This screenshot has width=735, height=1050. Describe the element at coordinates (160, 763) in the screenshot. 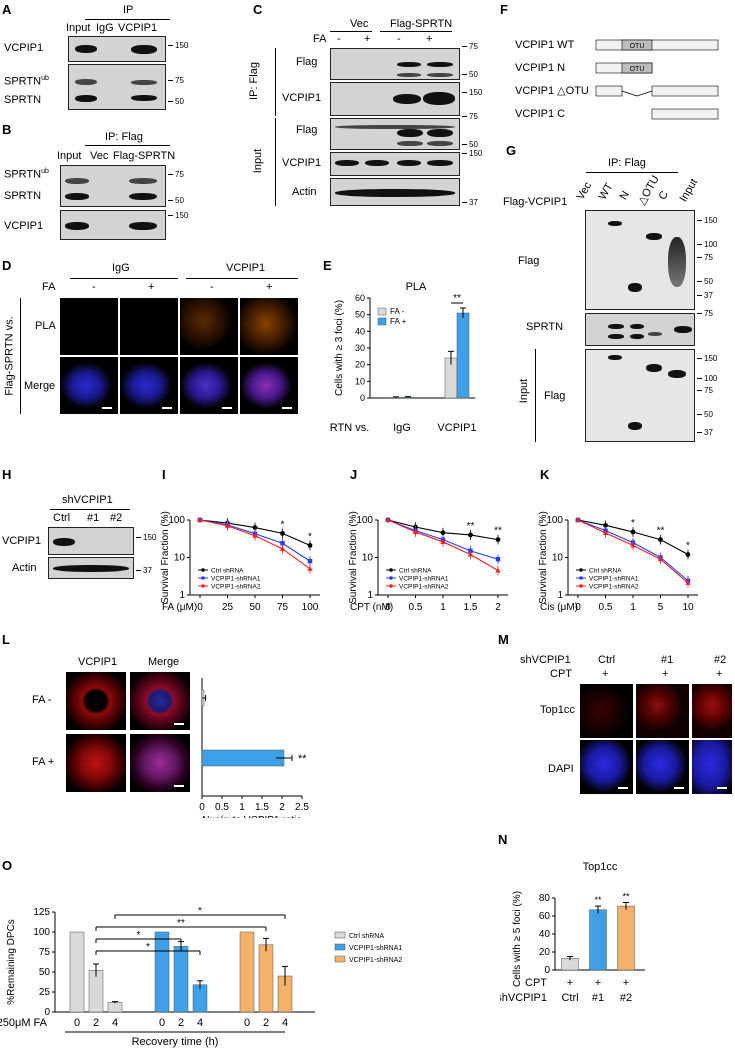

I see `micrograph-l-merge-plus` at that location.